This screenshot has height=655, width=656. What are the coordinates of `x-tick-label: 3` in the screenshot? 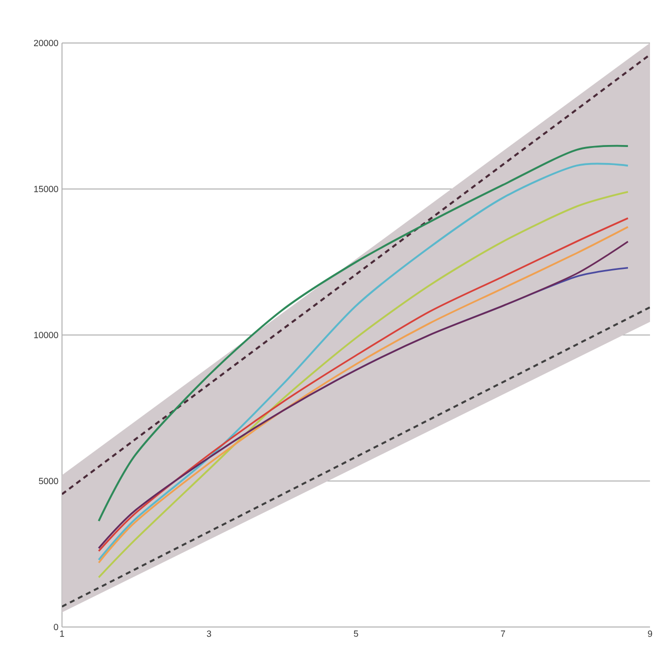 It's located at (209, 633).